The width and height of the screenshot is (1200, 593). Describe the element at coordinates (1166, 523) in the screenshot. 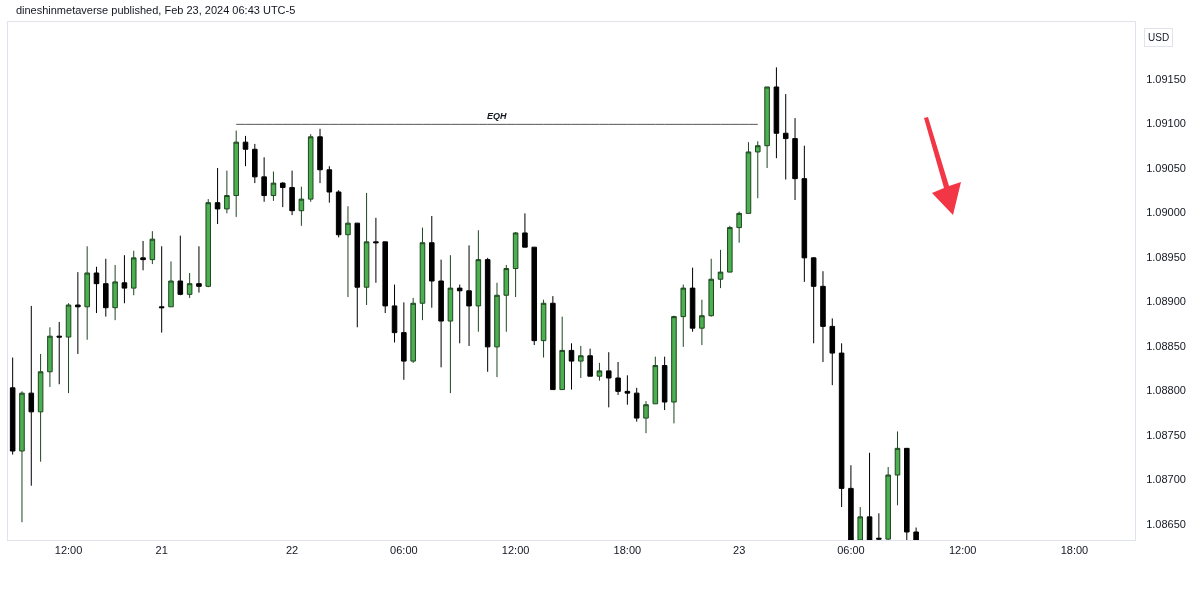

I see `y-tick-label: 1.08650` at that location.